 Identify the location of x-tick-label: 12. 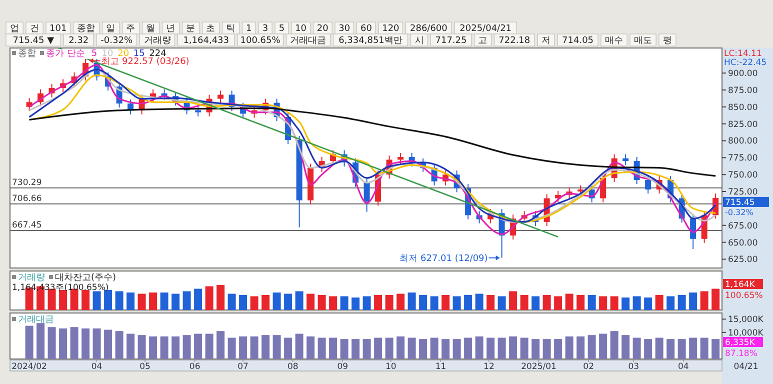
(489, 367).